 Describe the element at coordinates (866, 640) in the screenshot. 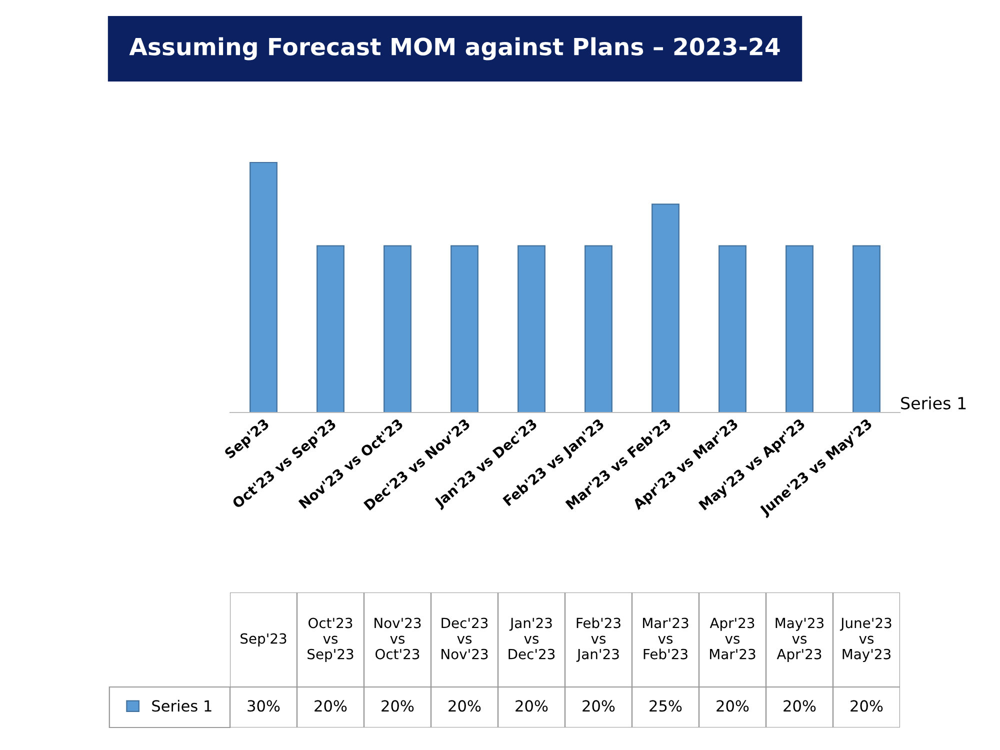

I see `category-label: June'23 vs May'23` at that location.